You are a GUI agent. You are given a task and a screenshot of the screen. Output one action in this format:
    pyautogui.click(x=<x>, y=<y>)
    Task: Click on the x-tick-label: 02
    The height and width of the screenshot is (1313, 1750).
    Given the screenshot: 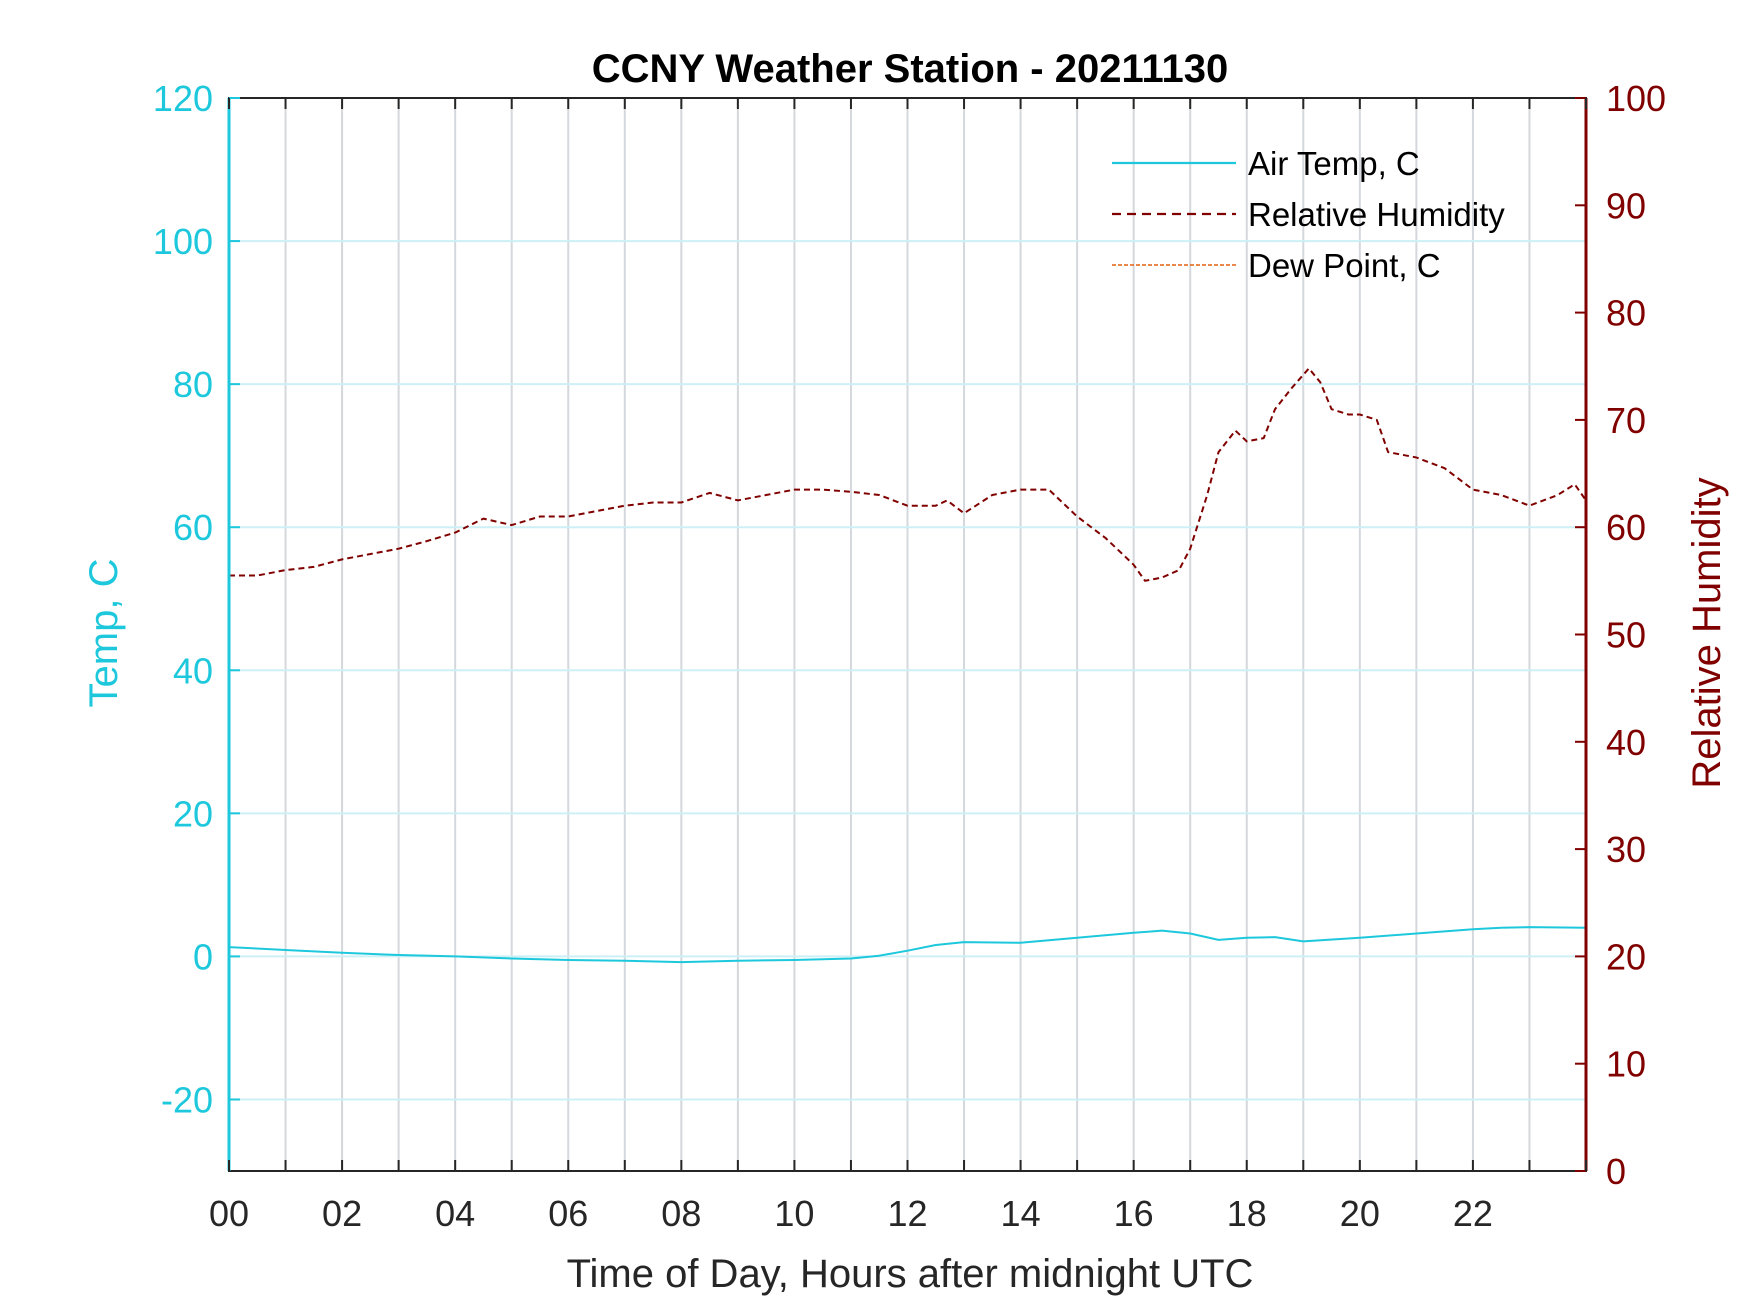 What is the action you would take?
    pyautogui.click(x=342, y=1213)
    